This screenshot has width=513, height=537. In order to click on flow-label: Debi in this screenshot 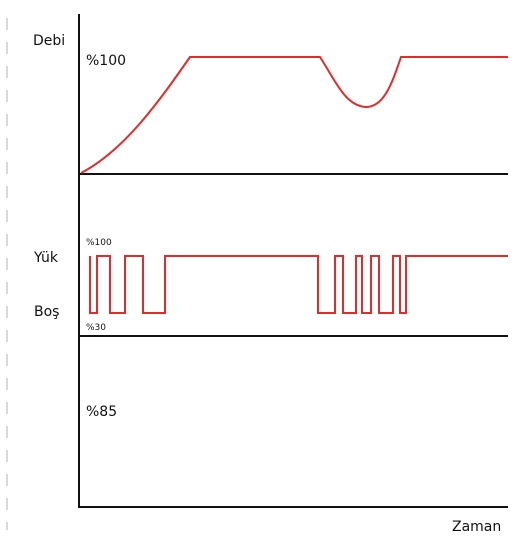, I will do `click(49, 41)`.